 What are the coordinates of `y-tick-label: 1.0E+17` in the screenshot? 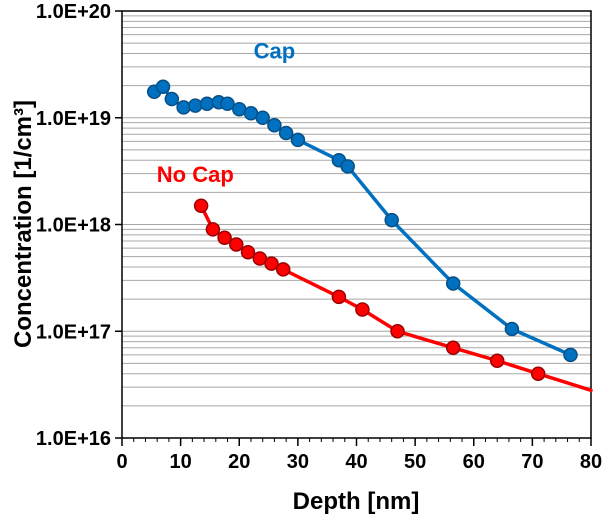 It's located at (73, 332).